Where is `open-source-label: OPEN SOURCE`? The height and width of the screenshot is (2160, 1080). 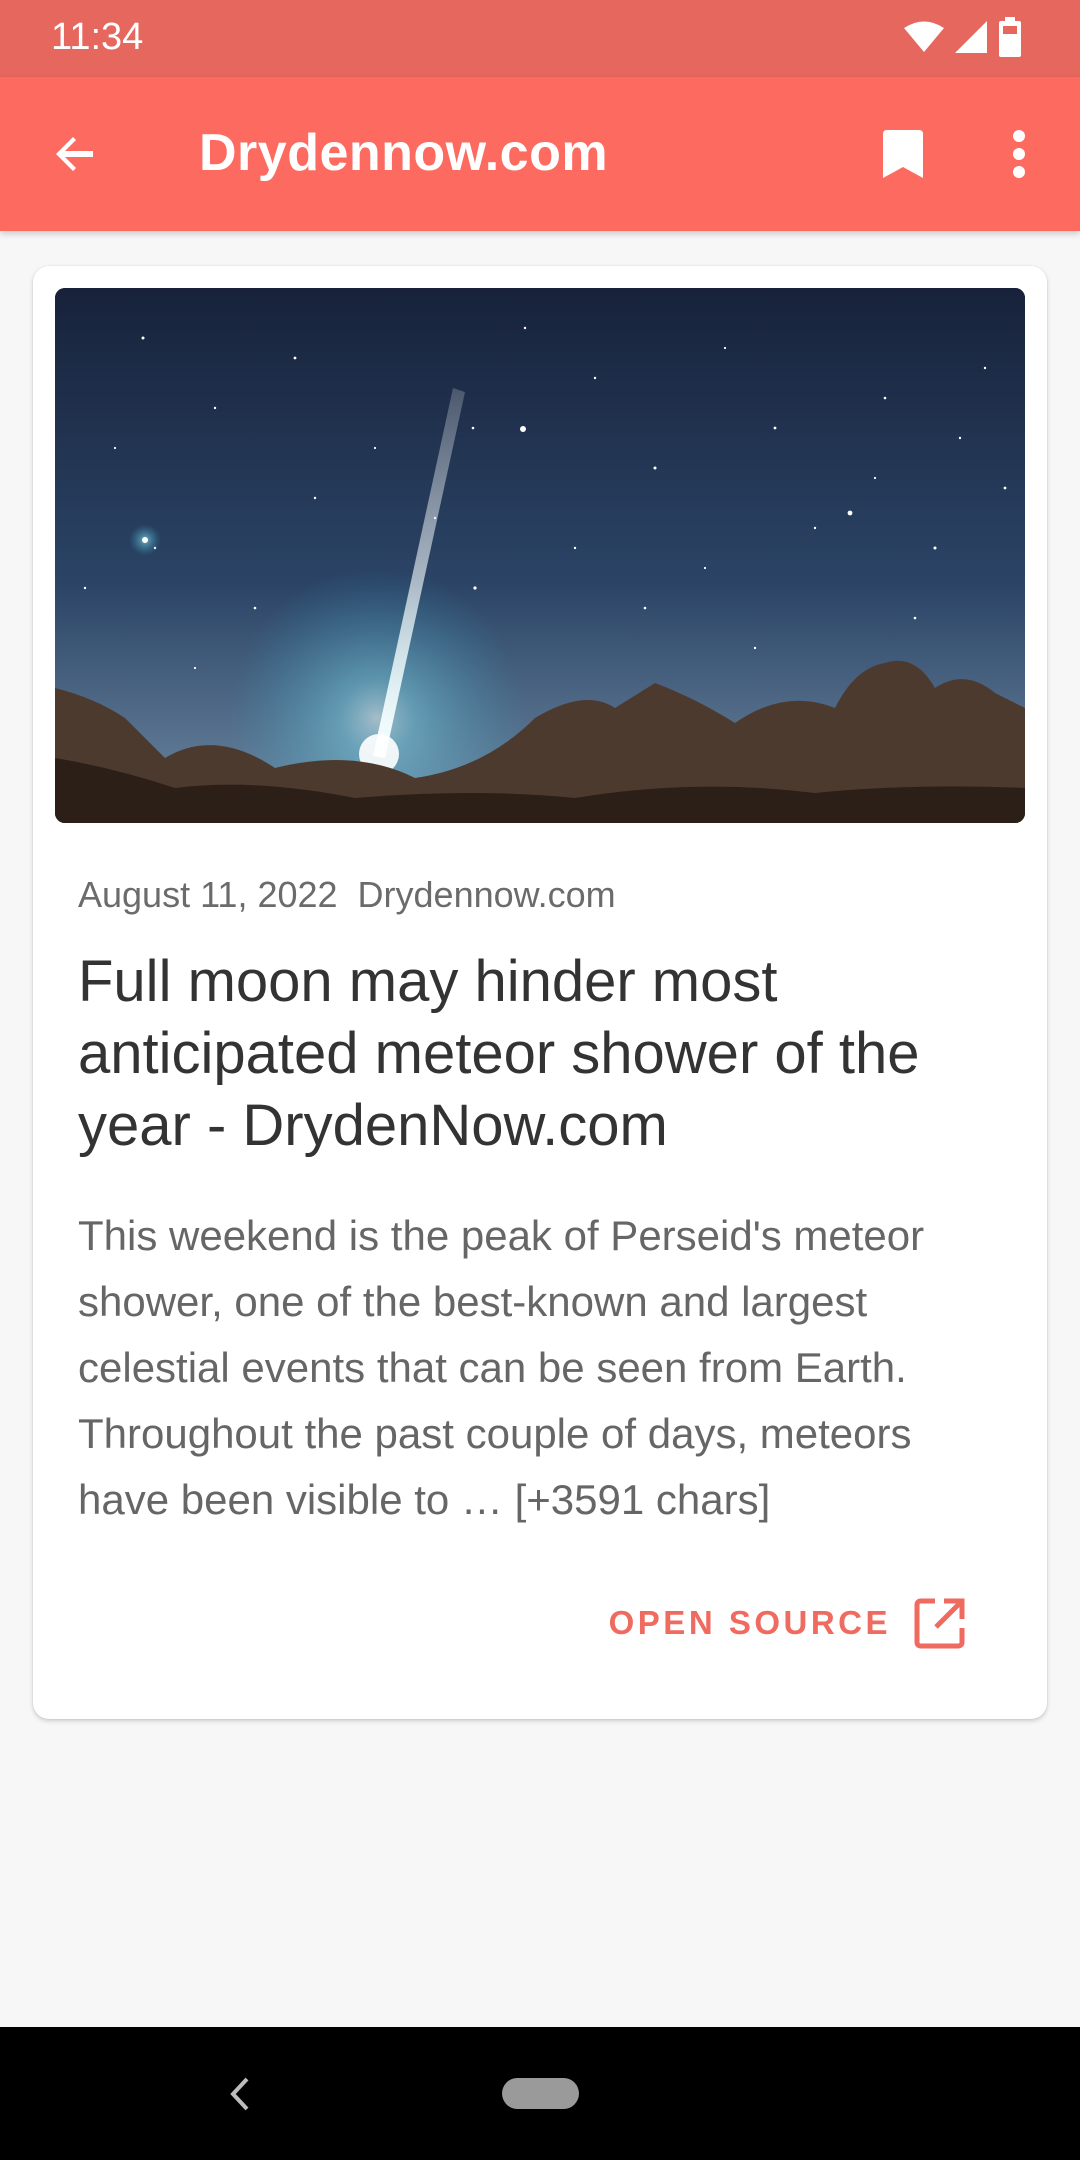
open-source-label: OPEN SOURCE is located at coordinates (749, 1622).